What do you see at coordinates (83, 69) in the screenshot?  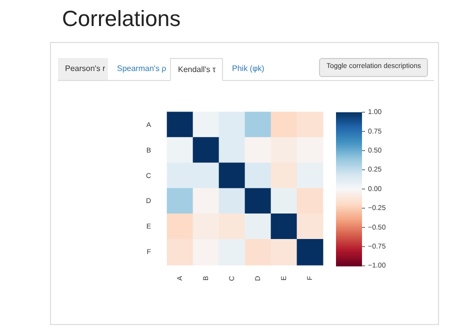 I see `text: Pearson's r` at bounding box center [83, 69].